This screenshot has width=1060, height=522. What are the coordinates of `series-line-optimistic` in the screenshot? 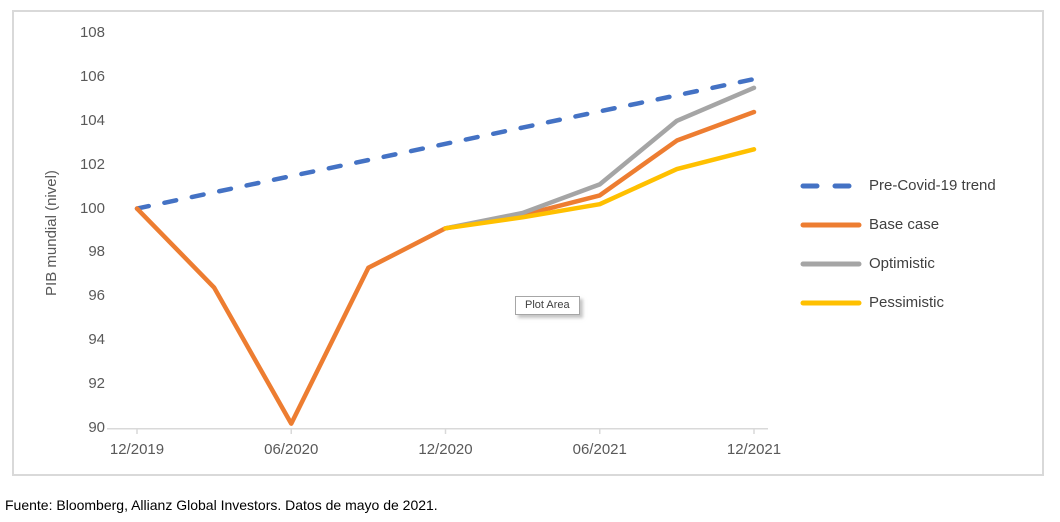 It's located at (600, 158).